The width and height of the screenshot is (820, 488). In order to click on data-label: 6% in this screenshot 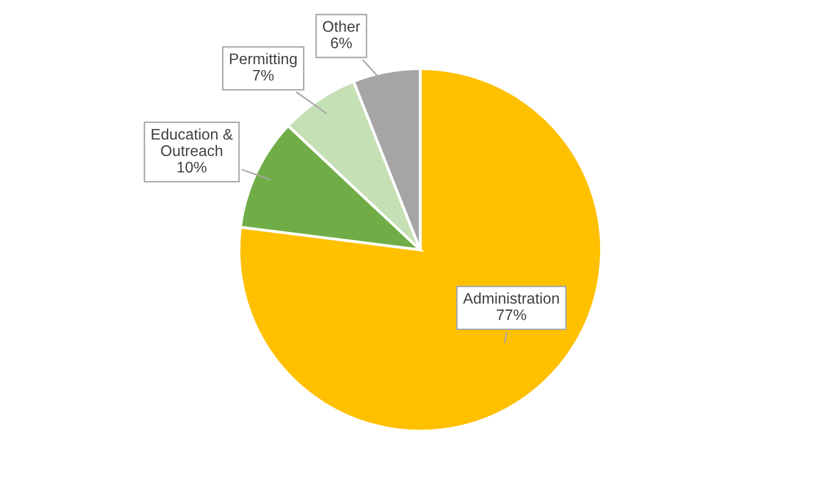, I will do `click(341, 43)`.